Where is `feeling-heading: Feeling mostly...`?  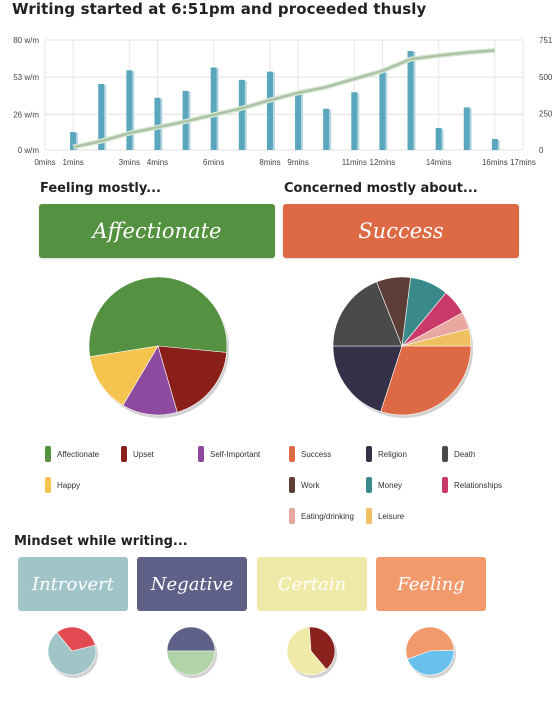 feeling-heading: Feeling mostly... is located at coordinates (100, 188).